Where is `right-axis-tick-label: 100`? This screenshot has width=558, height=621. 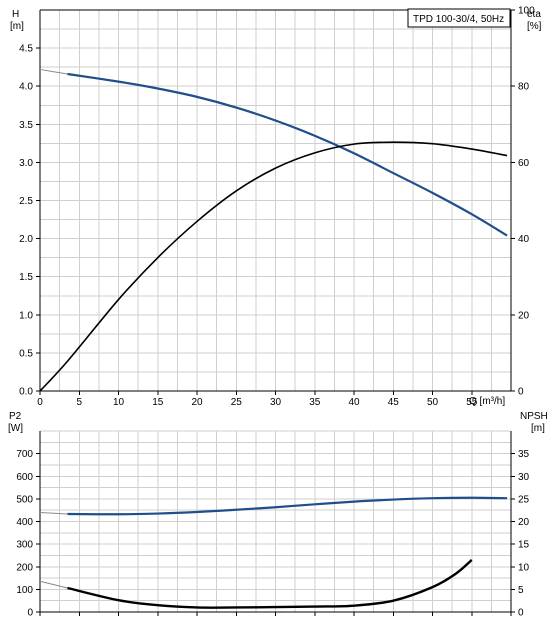
right-axis-tick-label: 100 is located at coordinates (526, 11).